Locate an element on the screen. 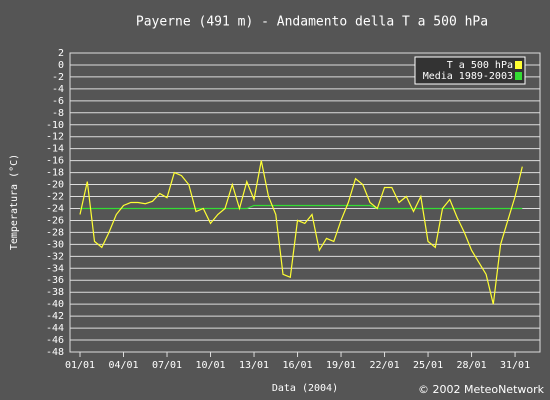 This screenshot has width=550, height=400. x-tick-label: 28/01 is located at coordinates (471, 365).